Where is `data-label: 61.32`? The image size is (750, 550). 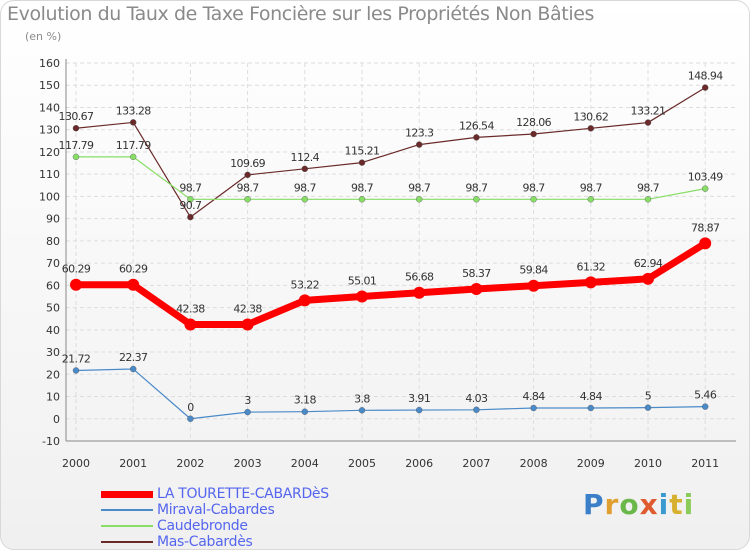 data-label: 61.32 is located at coordinates (591, 266).